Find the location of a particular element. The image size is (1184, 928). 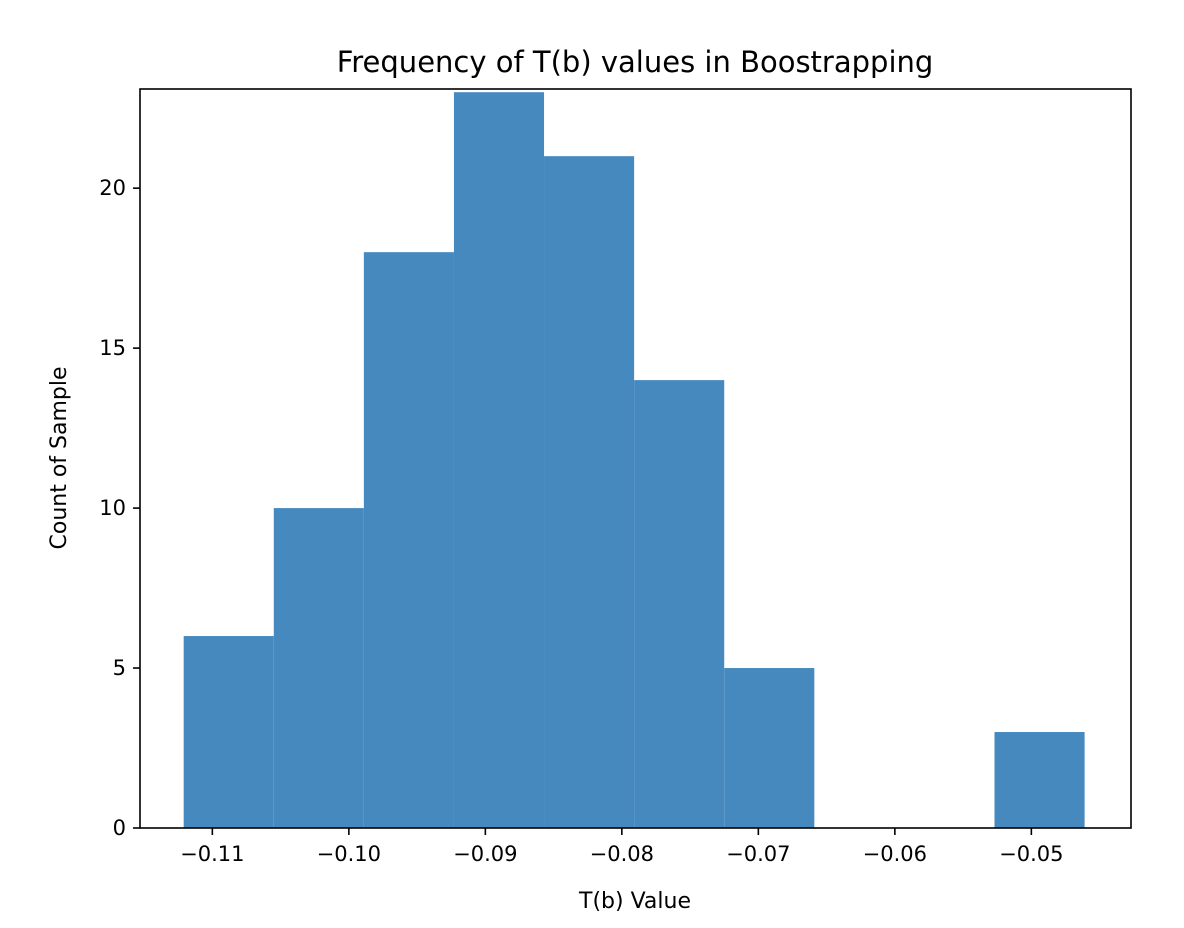

x-tick-label-3: −0.08 is located at coordinates (622, 854).